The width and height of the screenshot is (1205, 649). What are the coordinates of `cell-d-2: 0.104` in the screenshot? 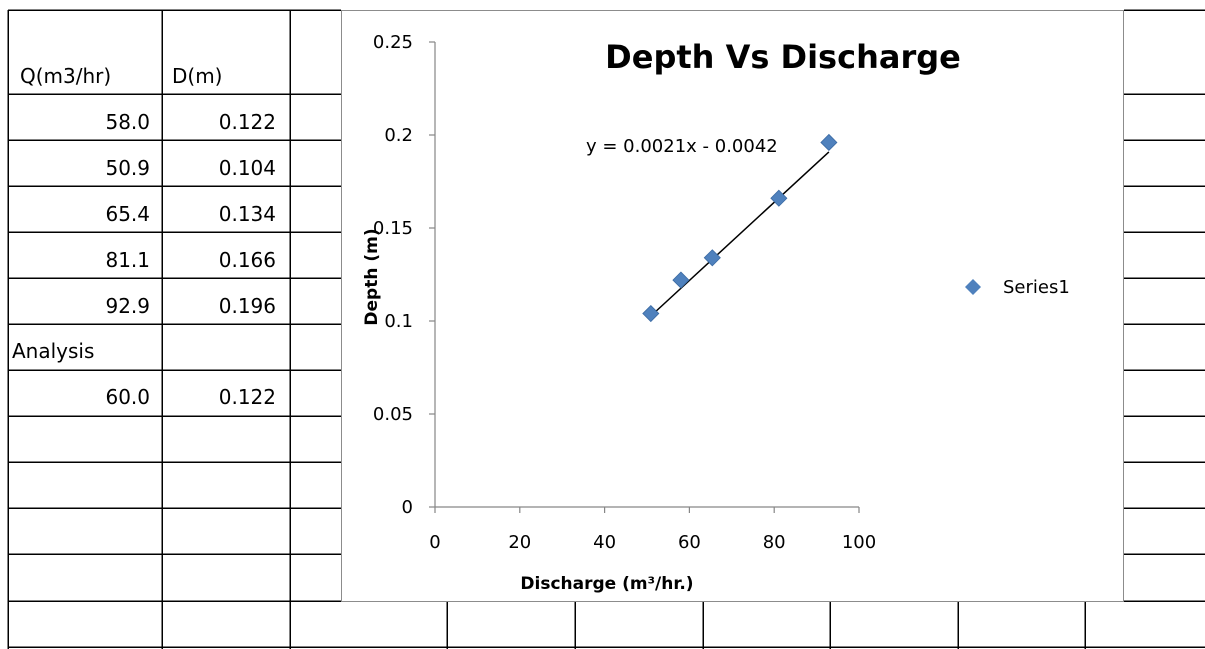 It's located at (247, 168).